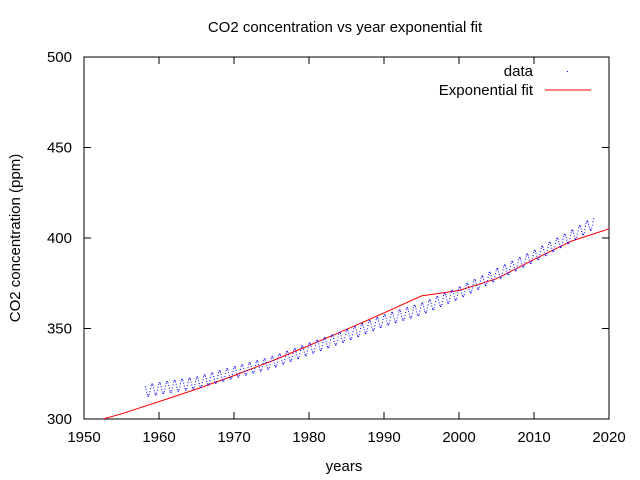 The image size is (640, 480). What do you see at coordinates (59, 419) in the screenshot?
I see `y-tick-label: 300` at bounding box center [59, 419].